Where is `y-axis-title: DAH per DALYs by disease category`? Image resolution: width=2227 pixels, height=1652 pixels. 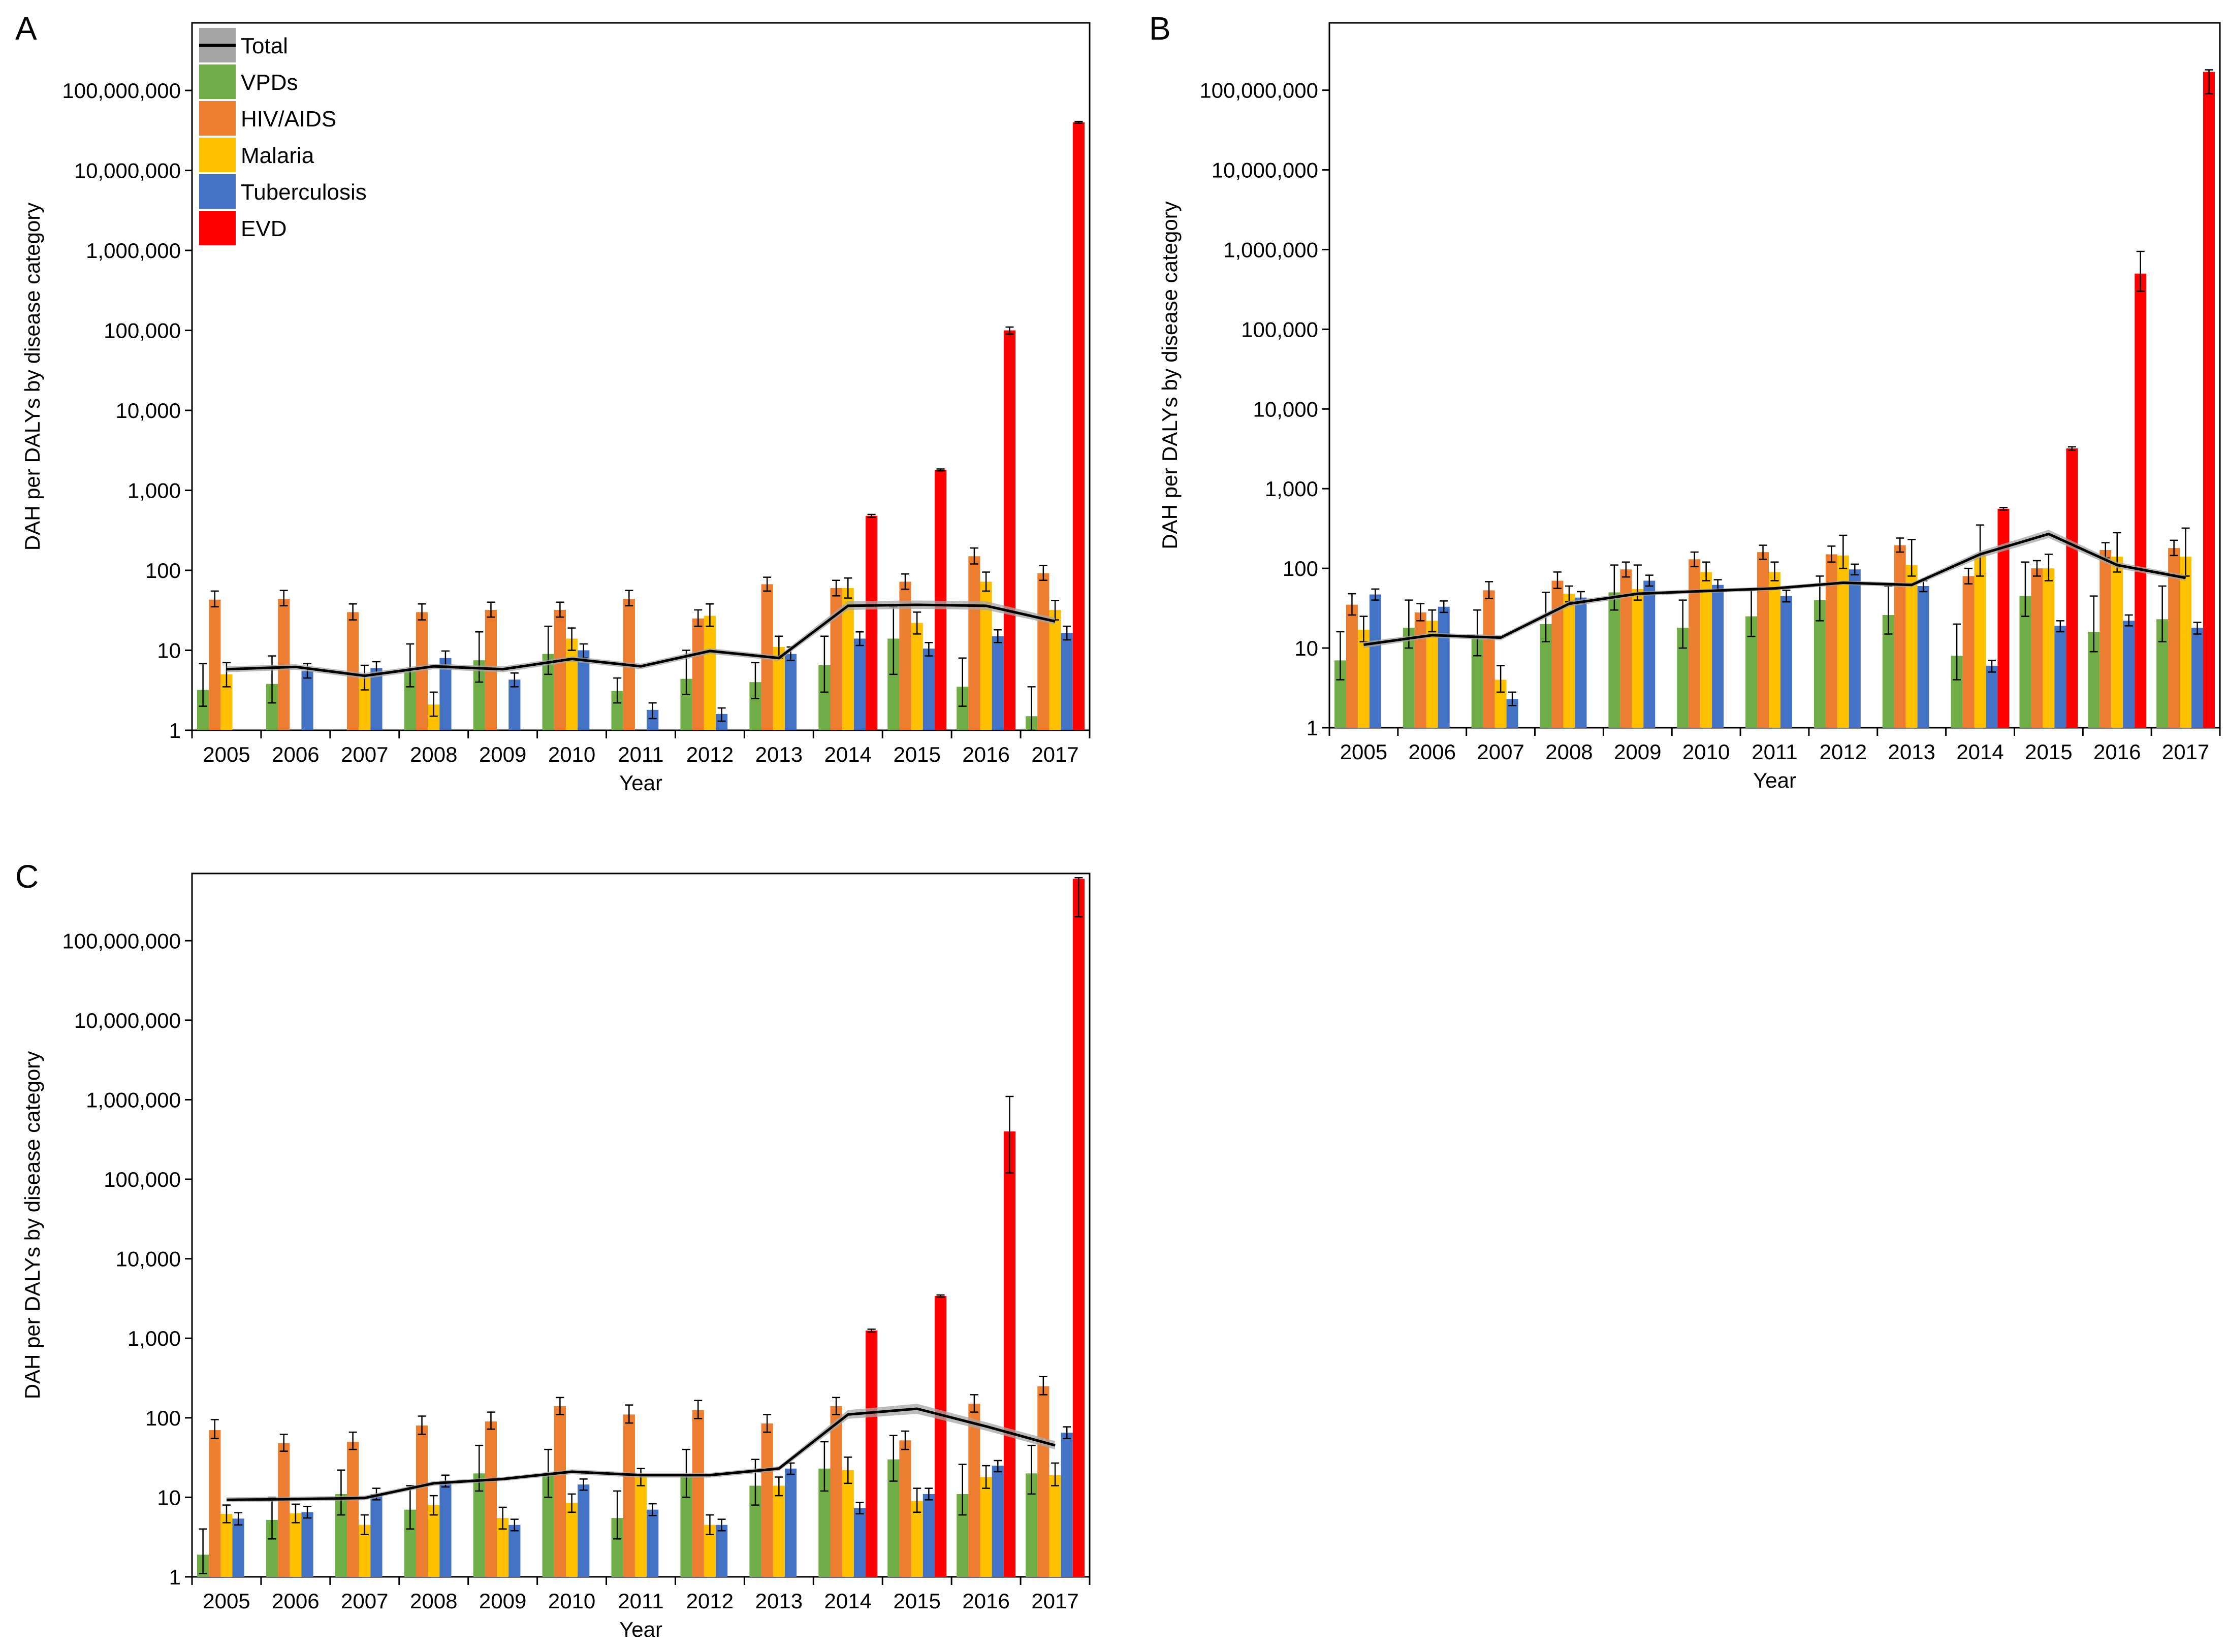
y-axis-title: DAH per DALYs by disease category is located at coordinates (32, 377).